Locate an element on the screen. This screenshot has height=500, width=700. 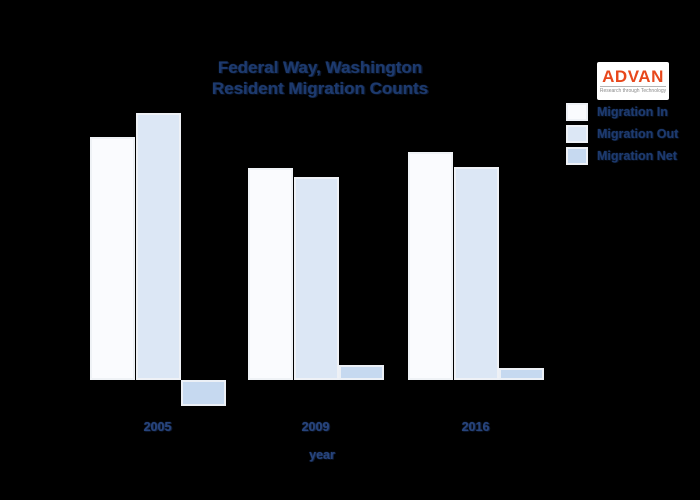
legend-item-migration-out: Migration Out is located at coordinates (622, 134).